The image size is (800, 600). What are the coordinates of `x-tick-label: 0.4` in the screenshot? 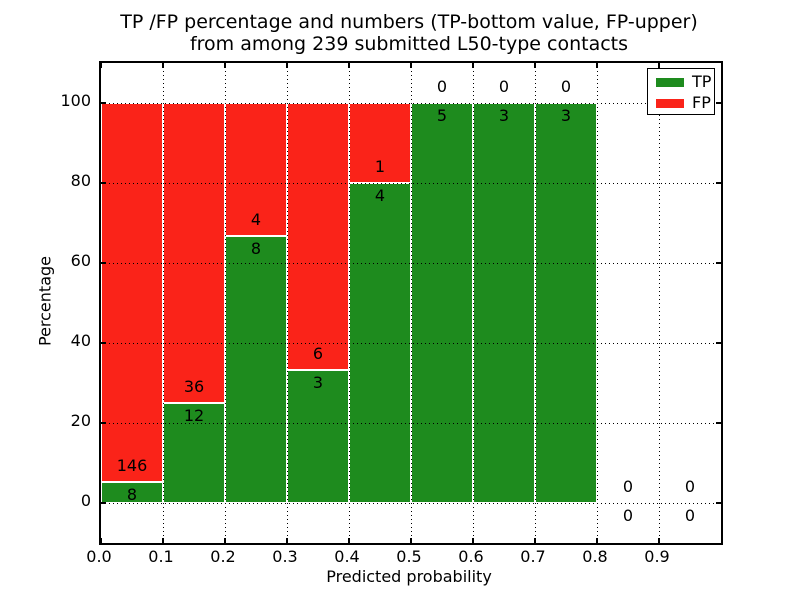 It's located at (347, 556).